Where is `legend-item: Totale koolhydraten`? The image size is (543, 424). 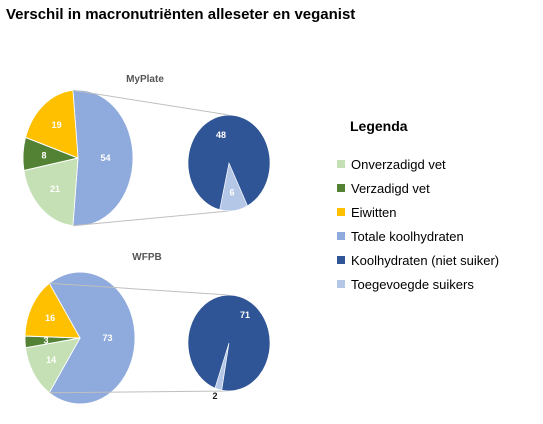
legend-item: Totale koolhydraten is located at coordinates (437, 236).